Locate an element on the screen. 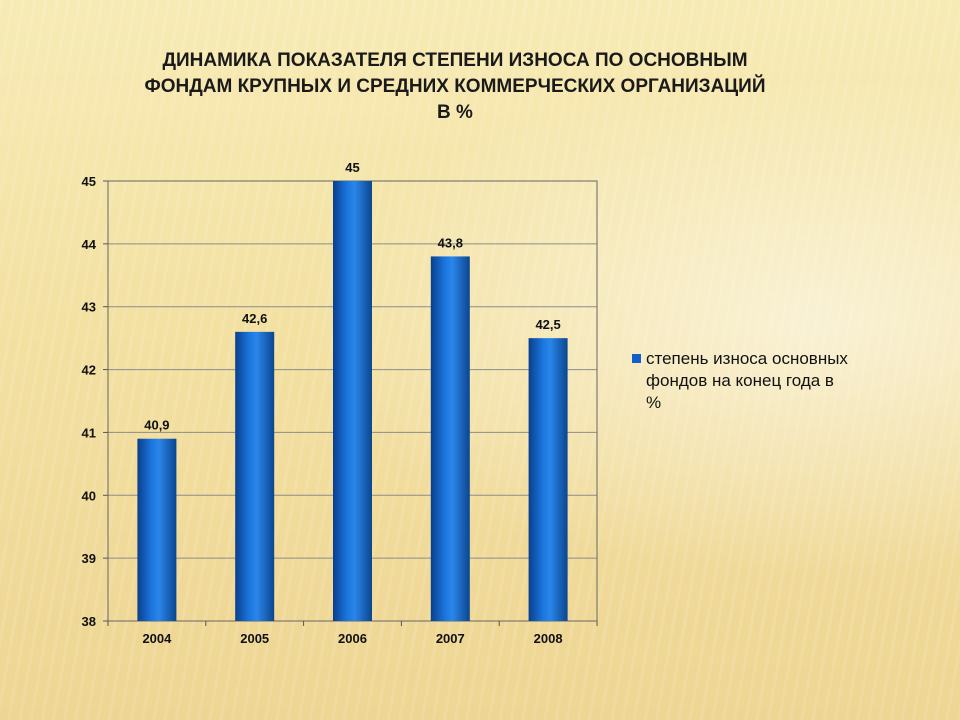 The height and width of the screenshot is (720, 960). y-tick-label: 42 is located at coordinates (89, 370).